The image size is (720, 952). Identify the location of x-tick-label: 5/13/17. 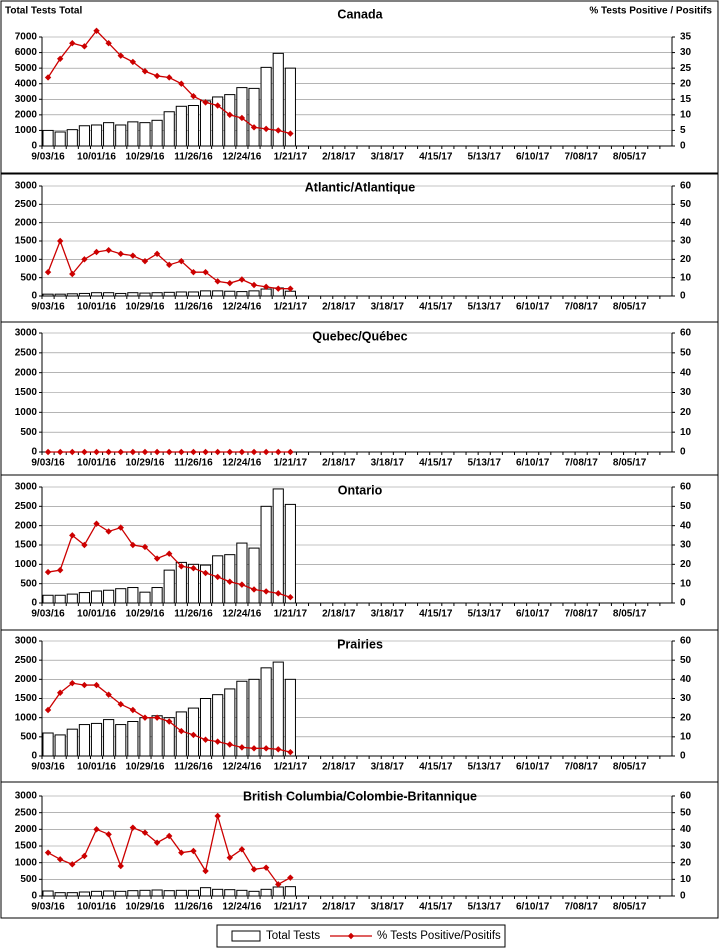
(485, 767).